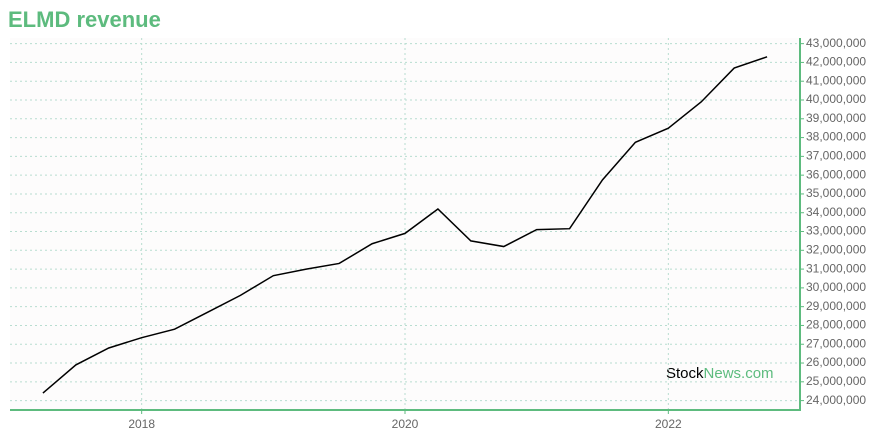 This screenshot has width=880, height=440. I want to click on watermark: StockNews.com, so click(720, 373).